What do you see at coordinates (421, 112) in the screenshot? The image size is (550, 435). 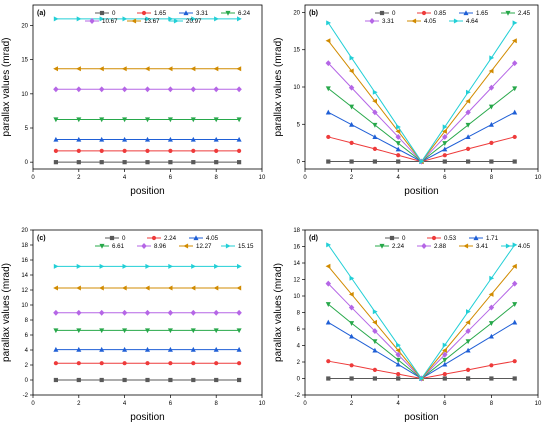 I see `series-3.31` at bounding box center [421, 112].